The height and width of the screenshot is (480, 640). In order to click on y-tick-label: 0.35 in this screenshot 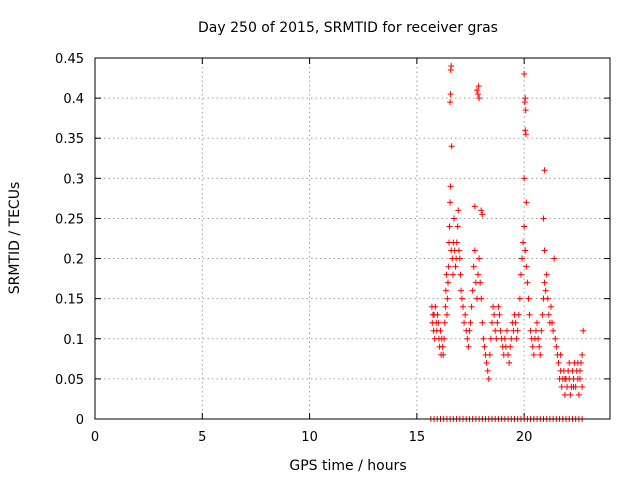, I will do `click(69, 139)`.